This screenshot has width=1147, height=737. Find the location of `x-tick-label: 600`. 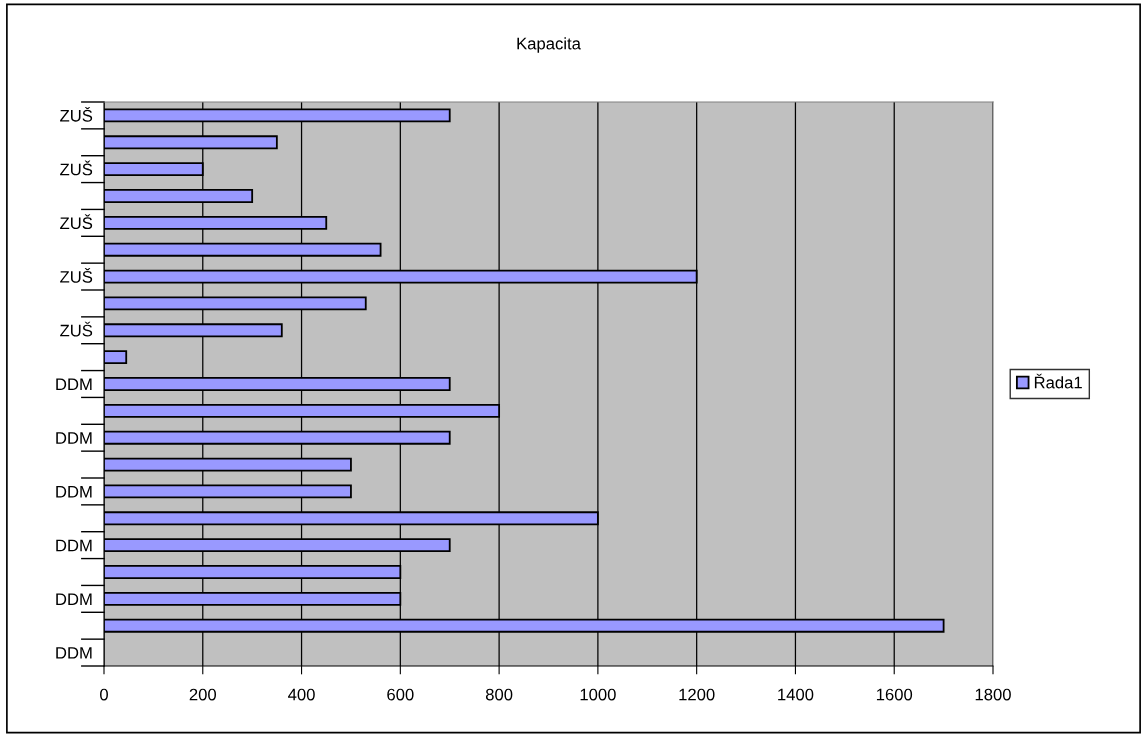

x-tick-label: 600 is located at coordinates (400, 694).